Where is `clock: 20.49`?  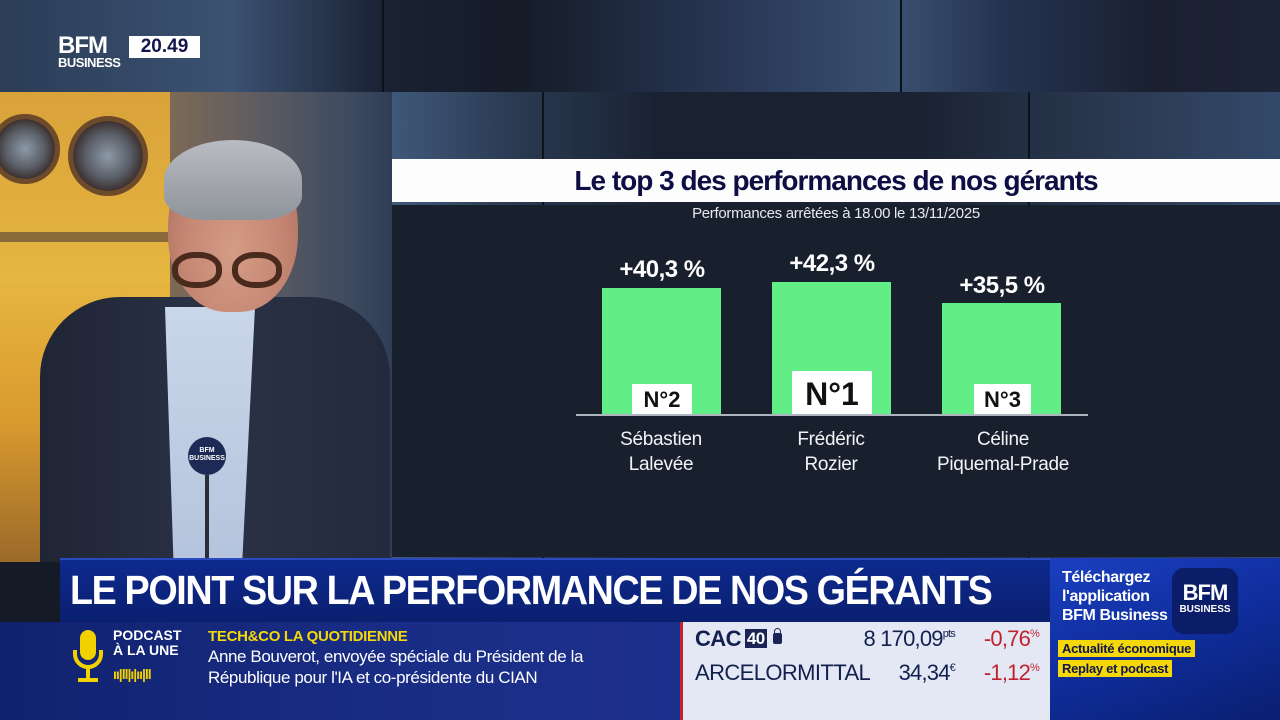 clock: 20.49 is located at coordinates (164, 47).